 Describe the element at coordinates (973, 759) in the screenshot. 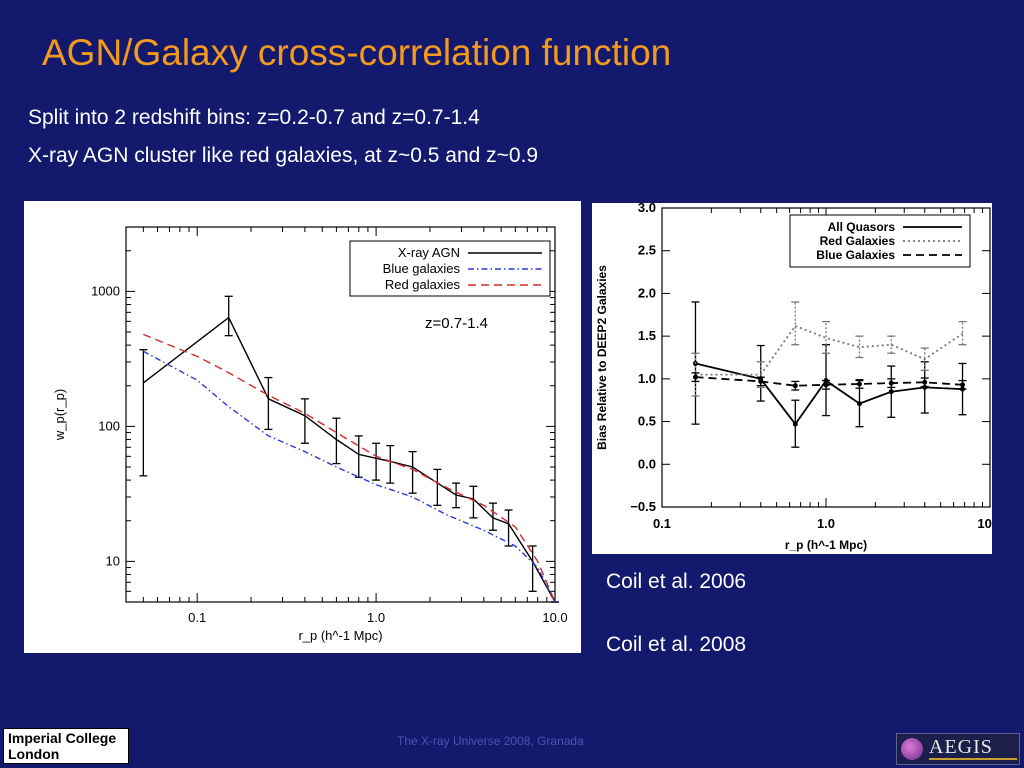

I see `aegis-logo-underline` at that location.